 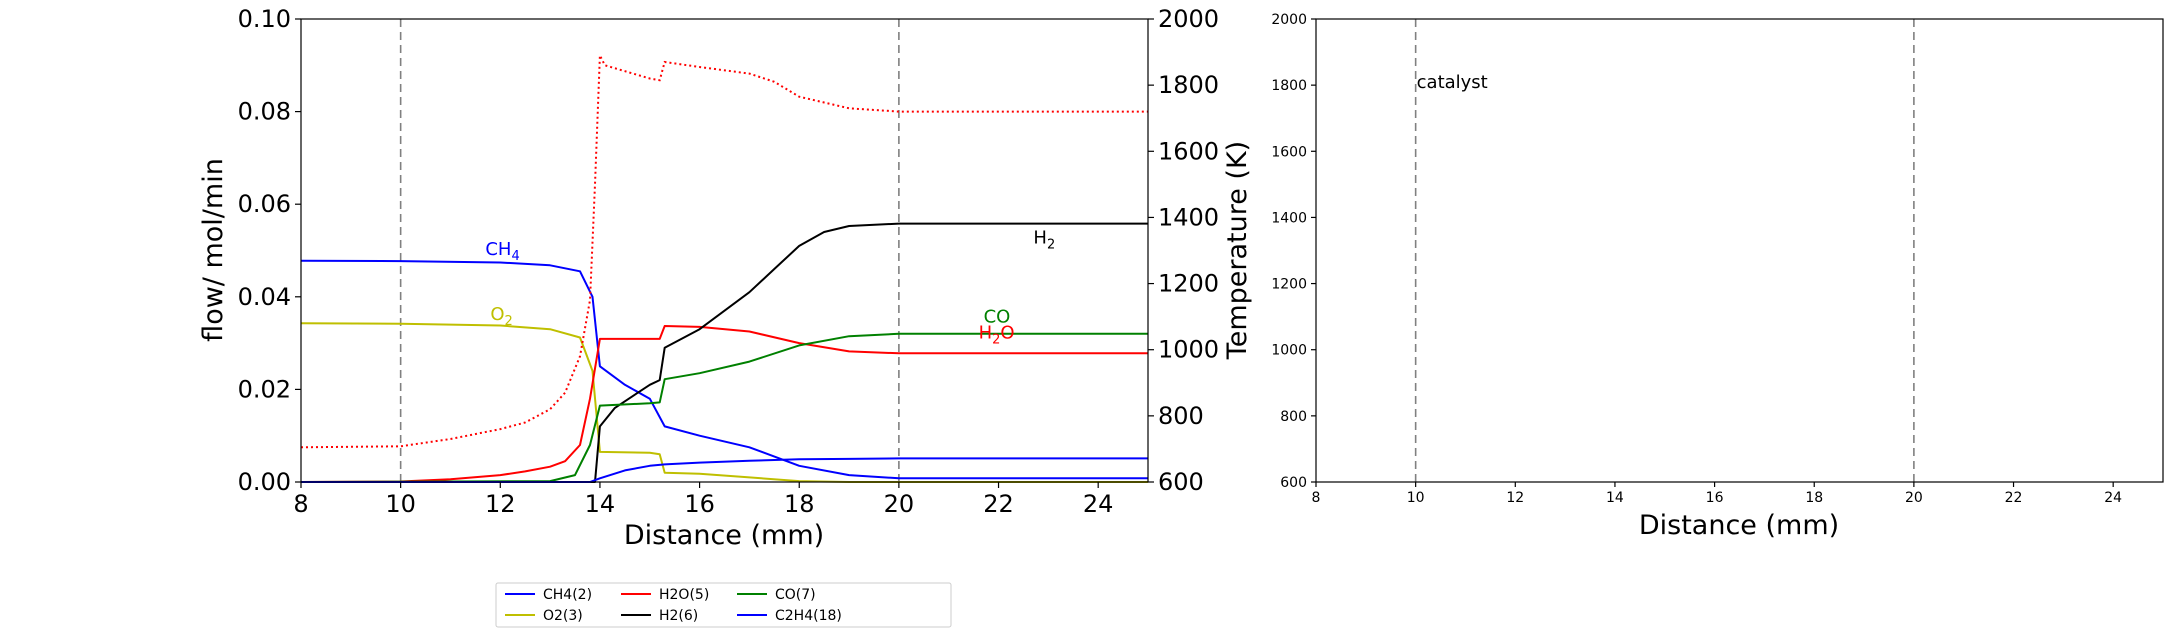 What do you see at coordinates (678, 616) in the screenshot?
I see `legend-label: H2(6)` at bounding box center [678, 616].